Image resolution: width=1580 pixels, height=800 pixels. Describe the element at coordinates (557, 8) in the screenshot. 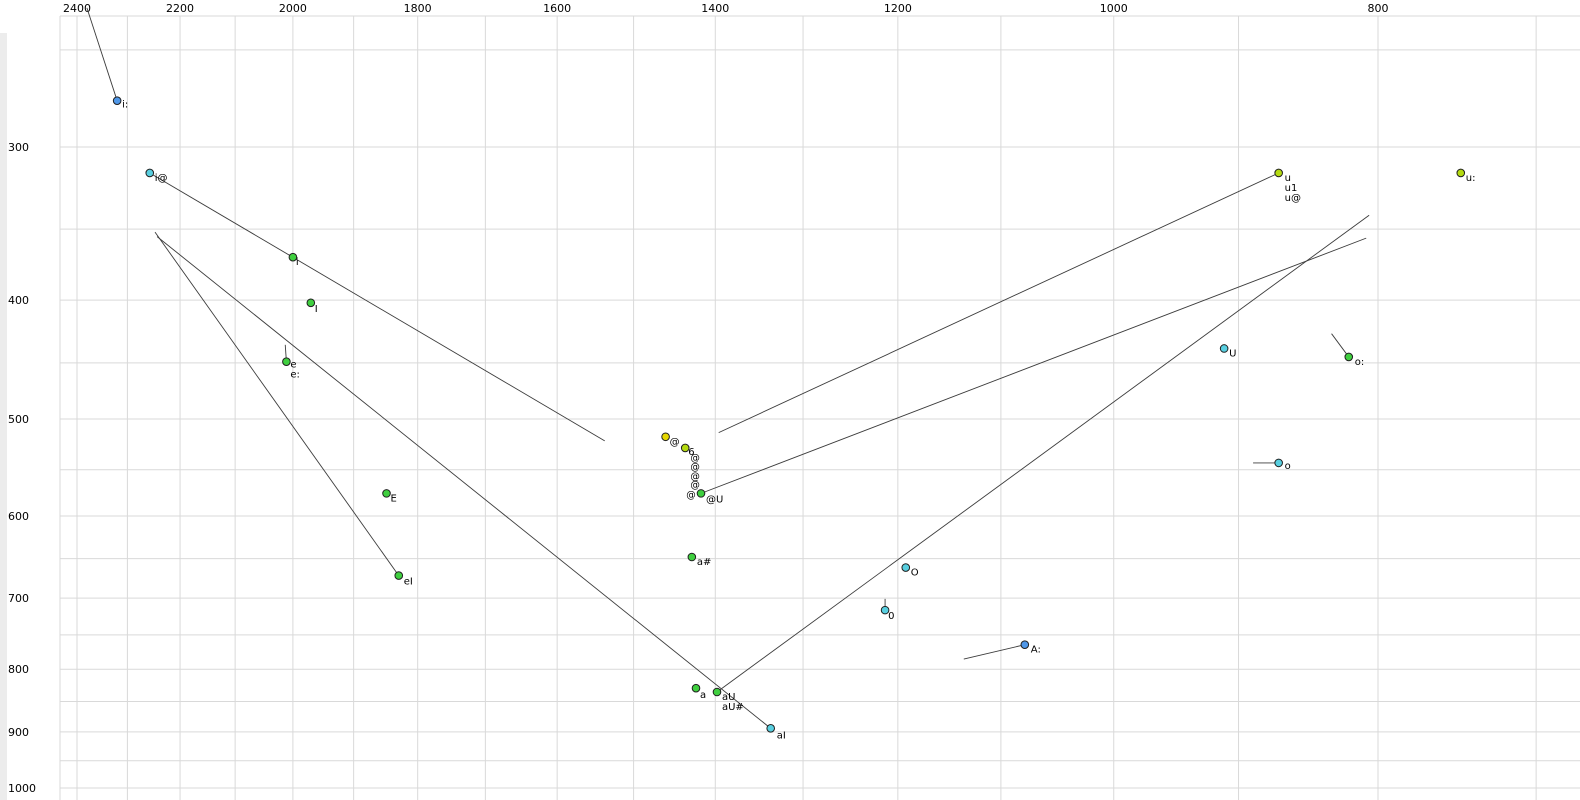

I see `x-tick-label-1600: 1600` at that location.